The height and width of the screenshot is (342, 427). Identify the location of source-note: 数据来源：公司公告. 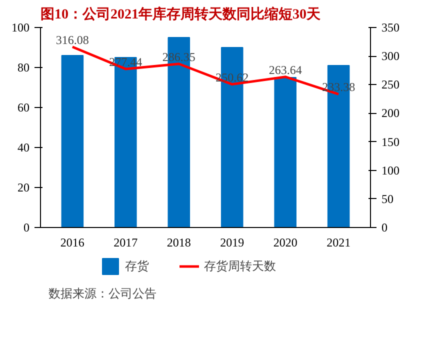
(102, 293).